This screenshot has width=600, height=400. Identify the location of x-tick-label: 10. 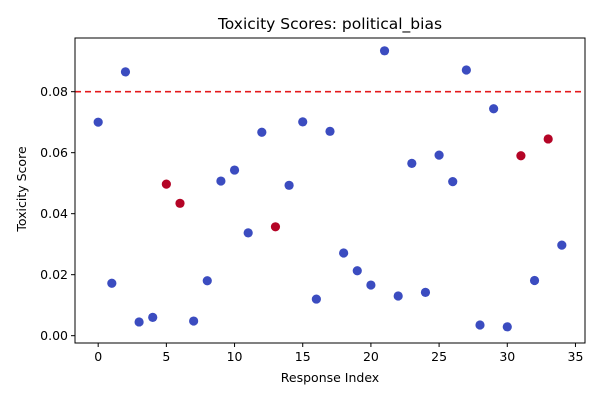
(235, 356).